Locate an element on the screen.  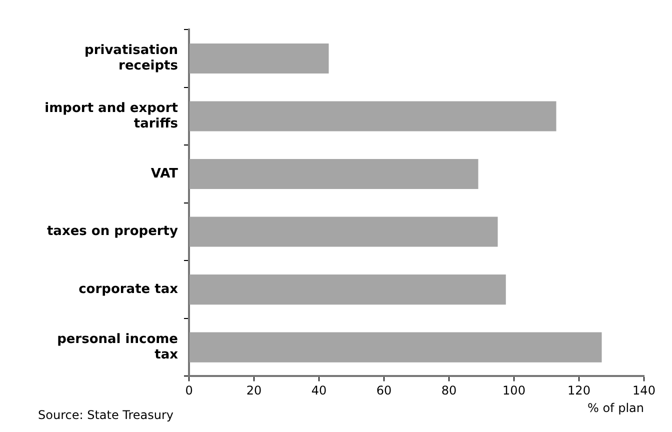
x-tick-label: 40 is located at coordinates (319, 391).